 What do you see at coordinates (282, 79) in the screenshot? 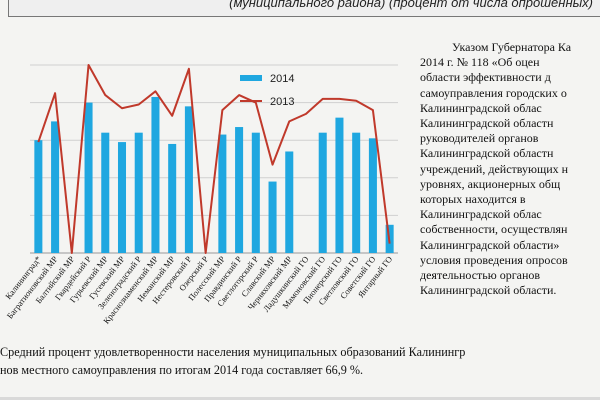
I see `legend-label-2014: 2014` at bounding box center [282, 79].